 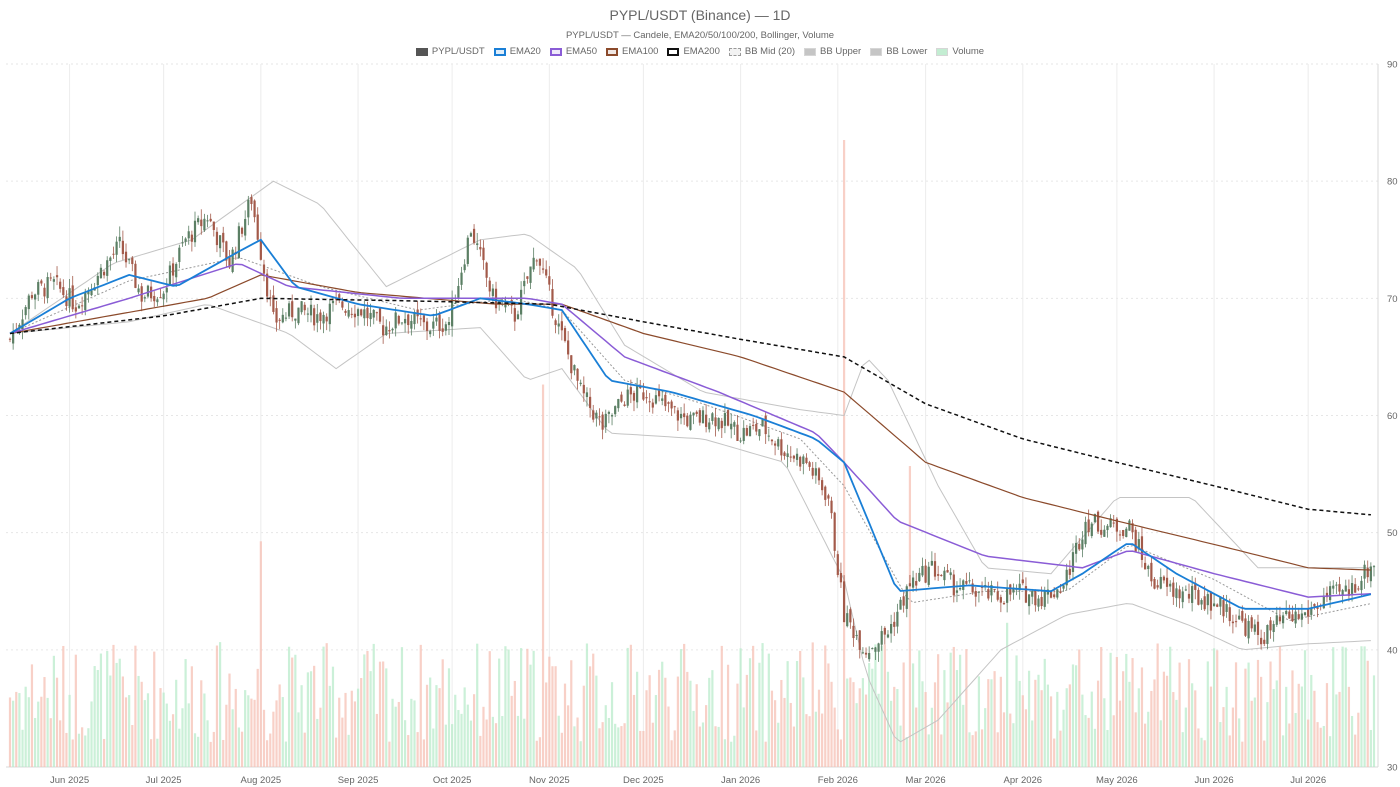 I want to click on legend-item-ema50: EMA50, so click(x=573, y=51).